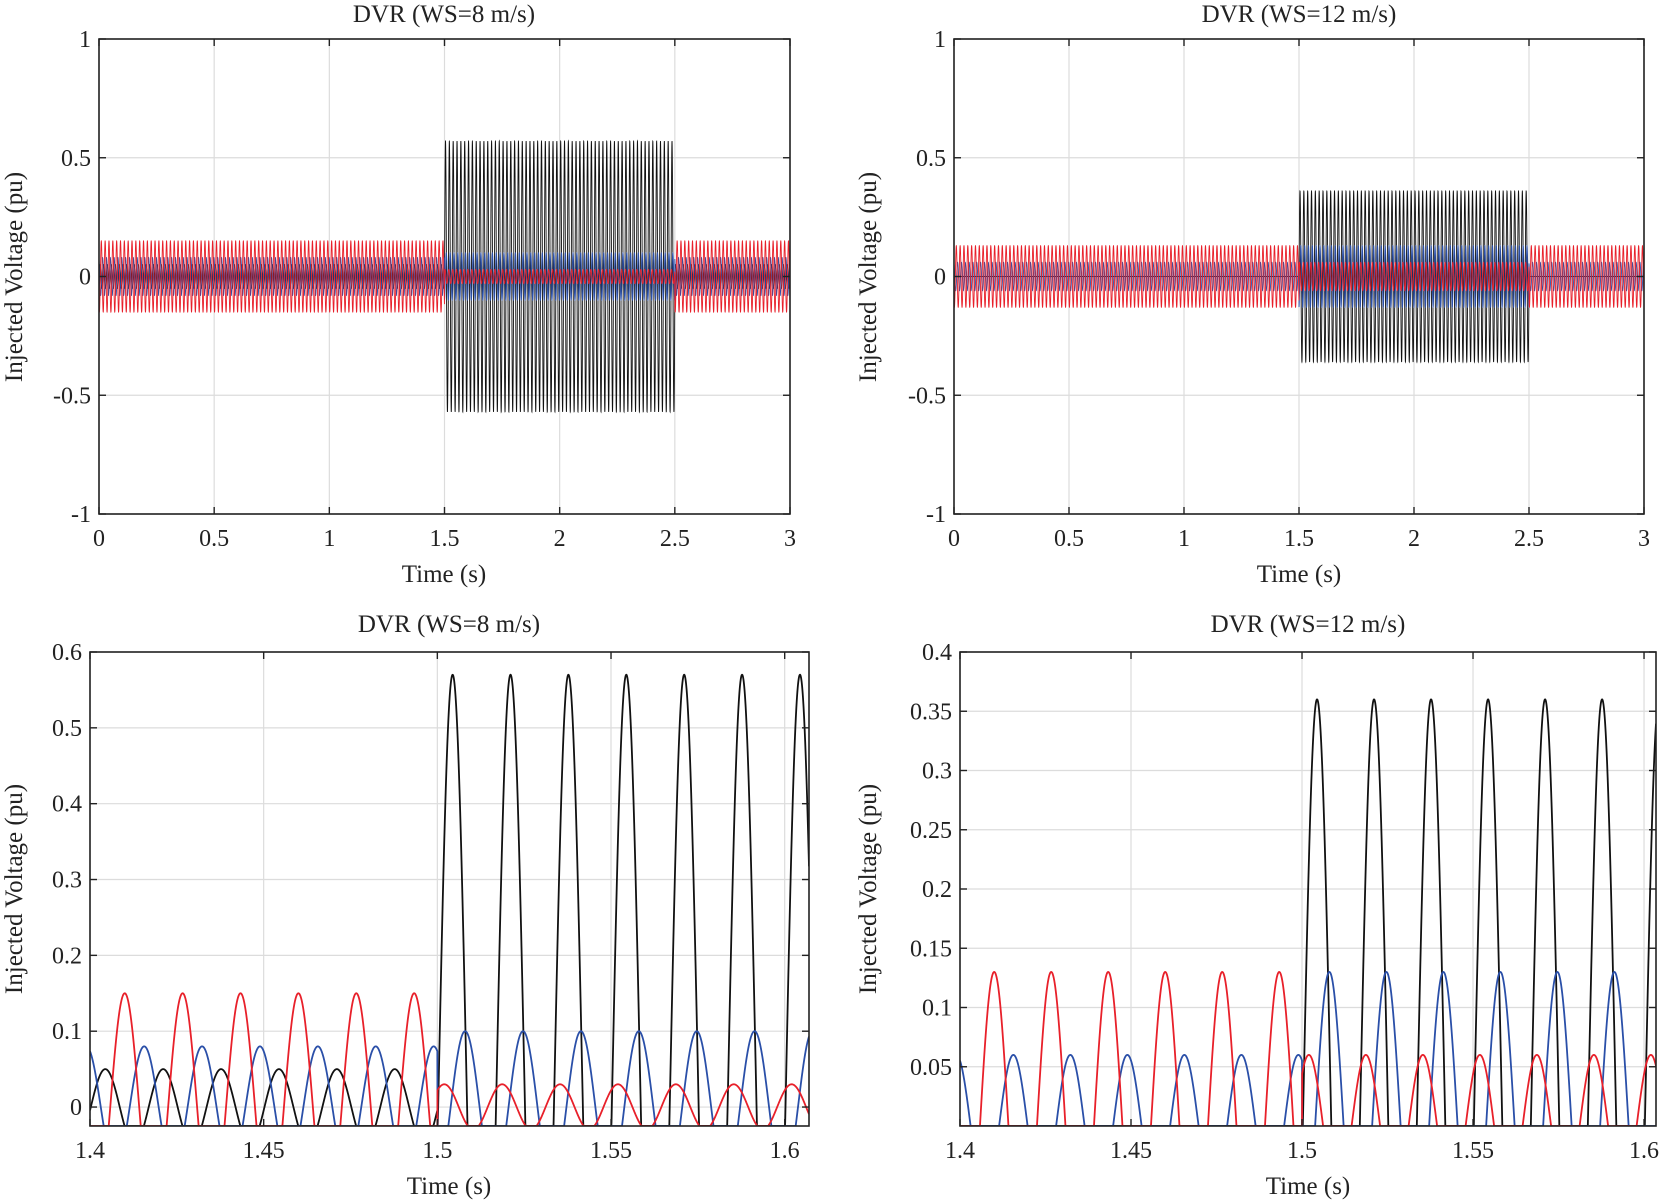 The image size is (1662, 1202). What do you see at coordinates (931, 712) in the screenshot?
I see `y-tick-label: 0.35` at bounding box center [931, 712].